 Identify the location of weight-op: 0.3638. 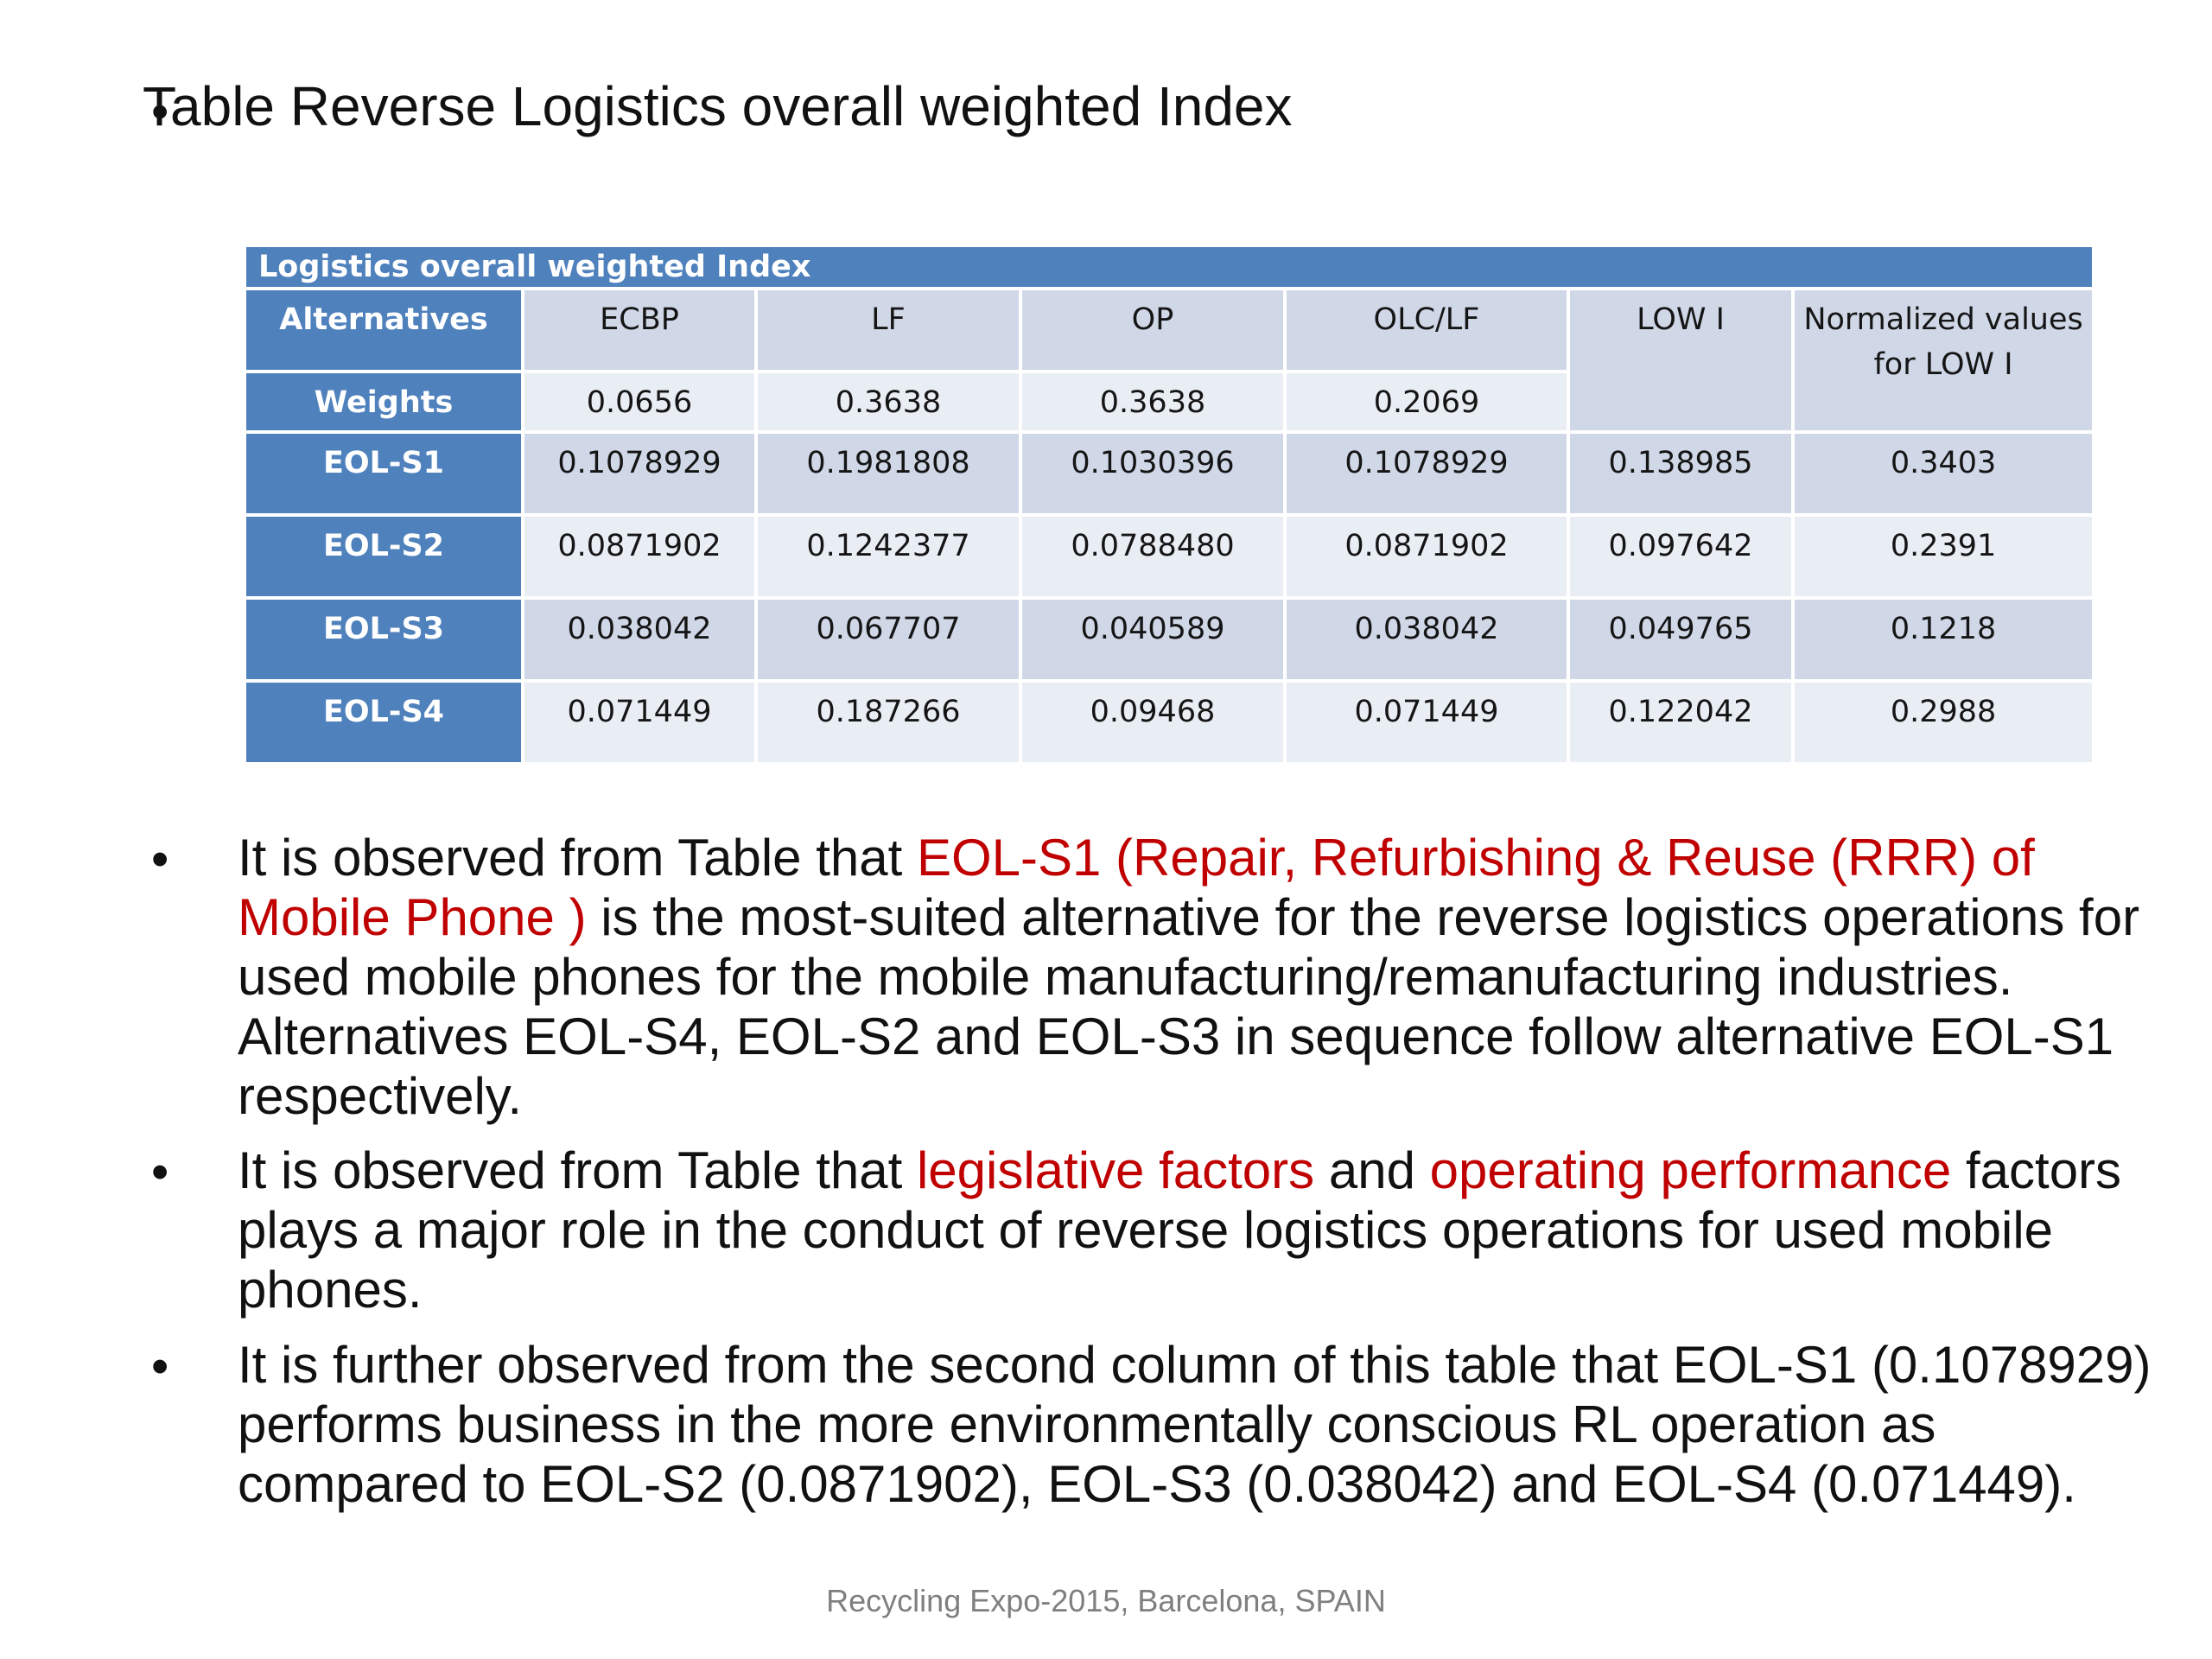
(1153, 402).